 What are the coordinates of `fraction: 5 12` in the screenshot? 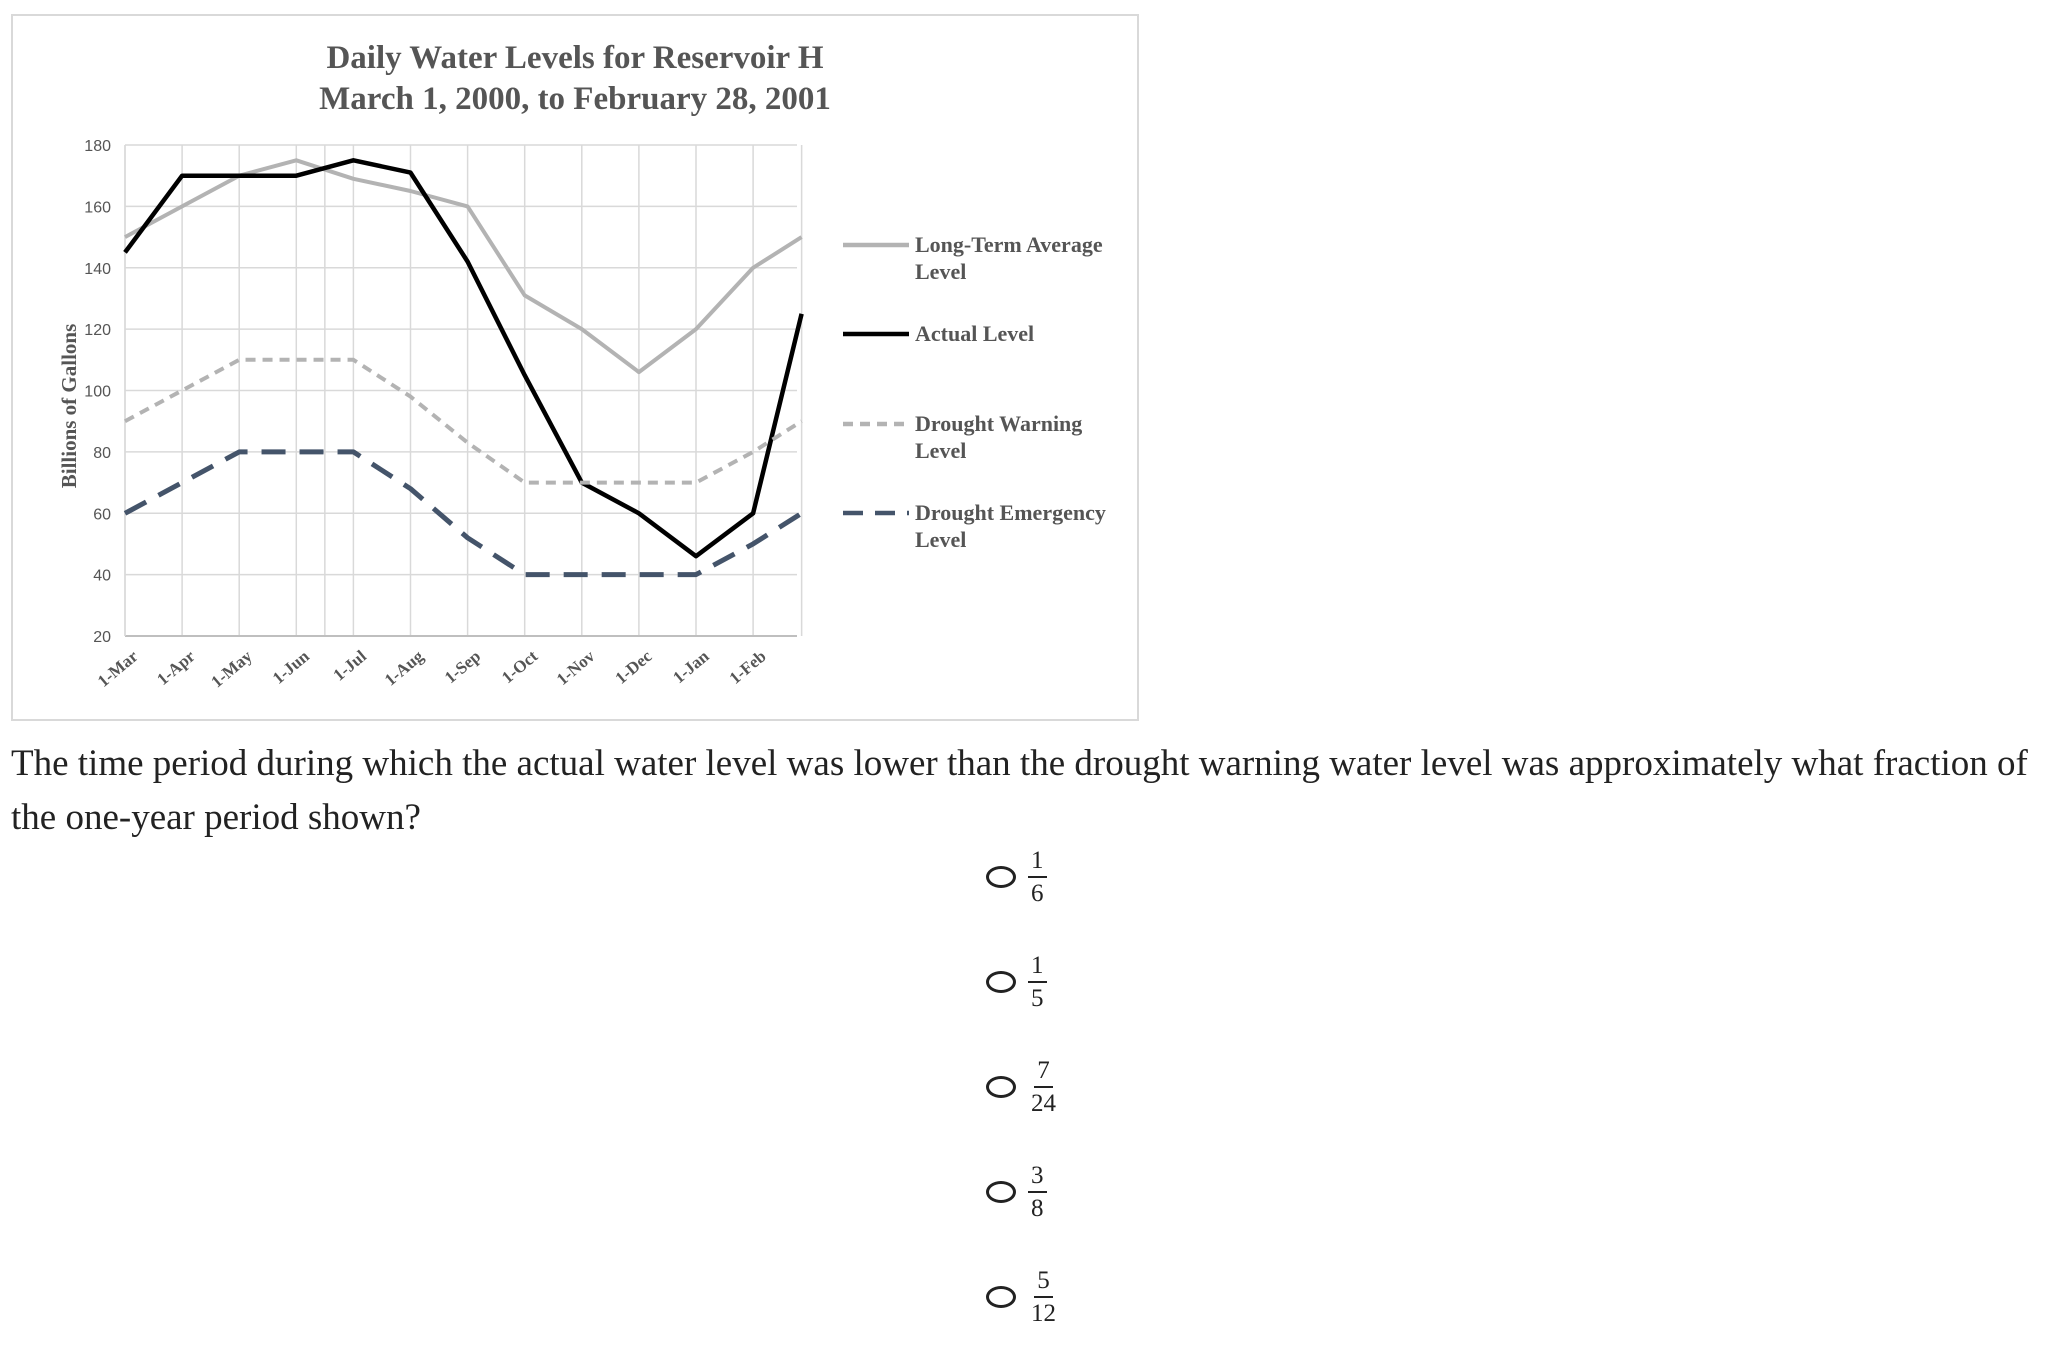 It's located at (1043, 1297).